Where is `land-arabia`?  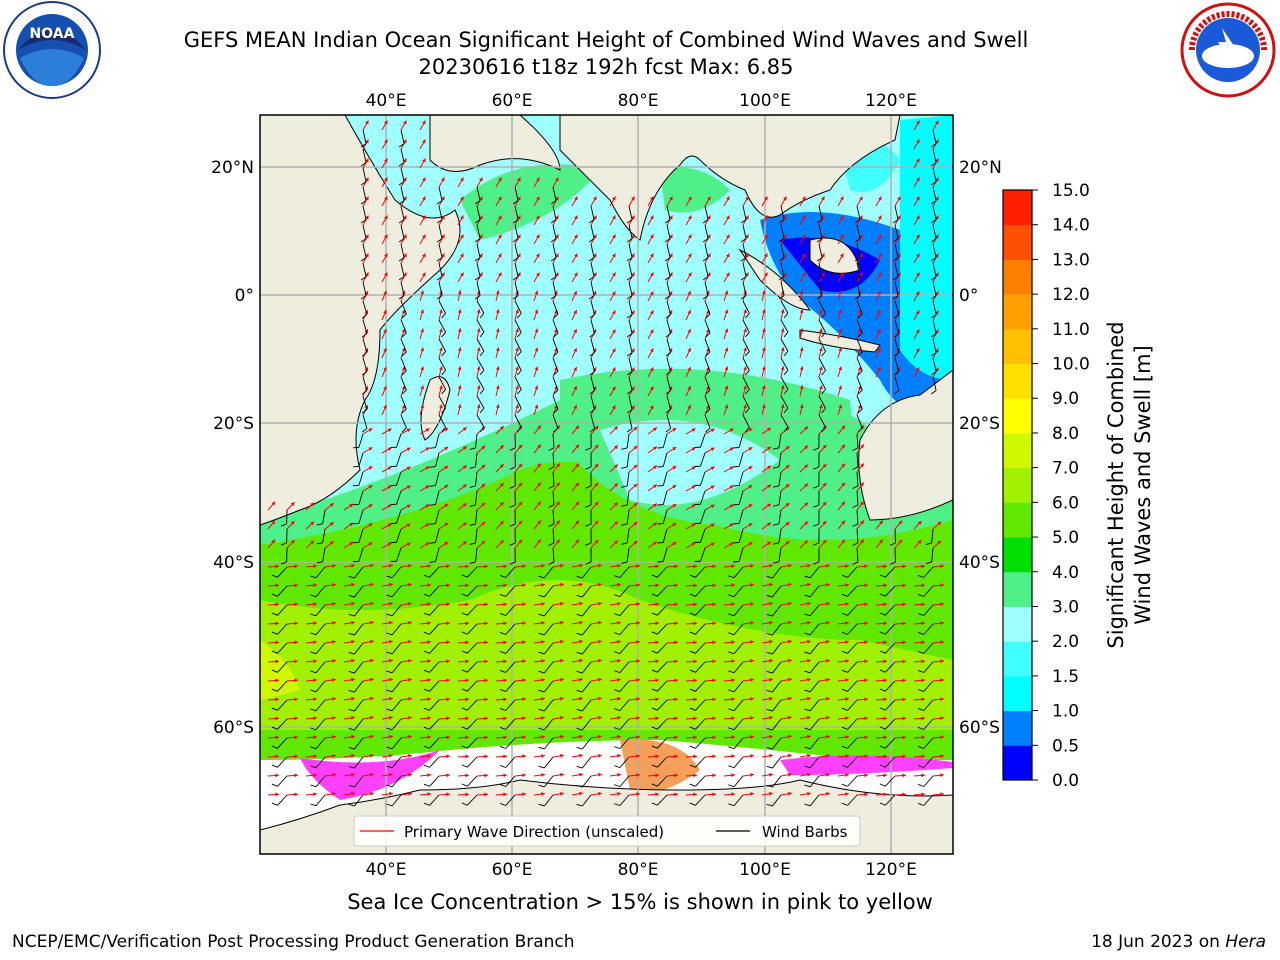
land-arabia is located at coordinates (495, 143).